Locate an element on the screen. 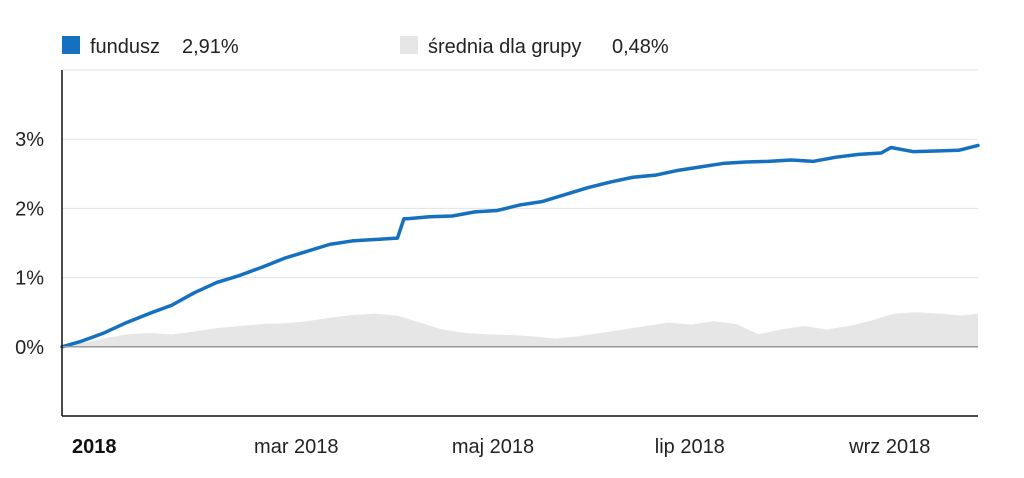 The image size is (1024, 478). y-tick-label: 0% is located at coordinates (29, 348).